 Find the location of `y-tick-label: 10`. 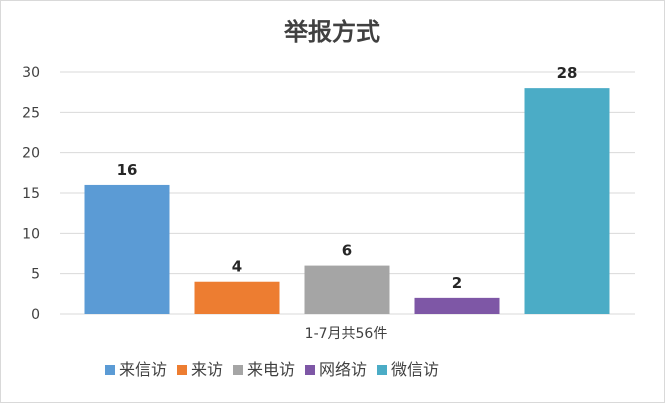

y-tick-label: 10 is located at coordinates (31, 234).